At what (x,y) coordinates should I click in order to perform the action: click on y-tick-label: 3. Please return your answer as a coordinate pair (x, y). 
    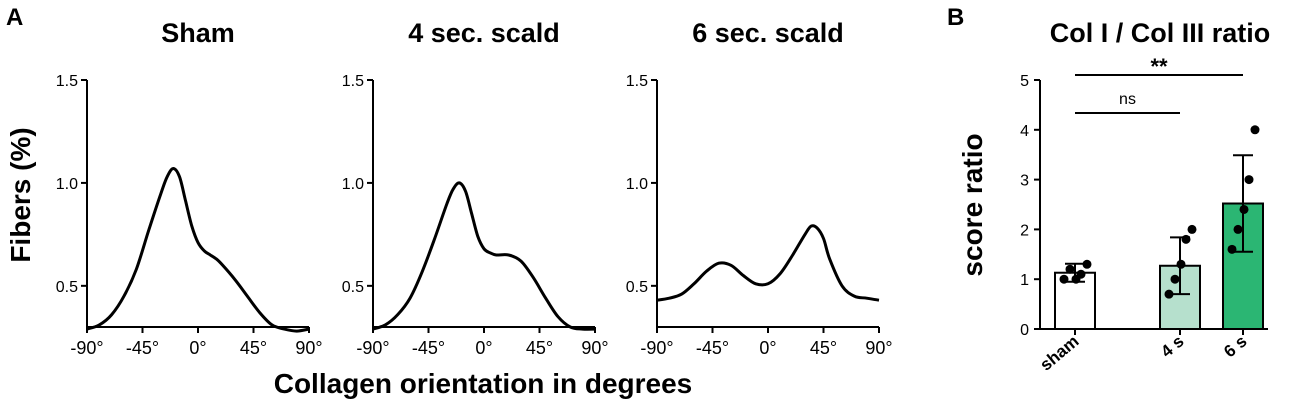
    Looking at the image, I should click on (1024, 181).